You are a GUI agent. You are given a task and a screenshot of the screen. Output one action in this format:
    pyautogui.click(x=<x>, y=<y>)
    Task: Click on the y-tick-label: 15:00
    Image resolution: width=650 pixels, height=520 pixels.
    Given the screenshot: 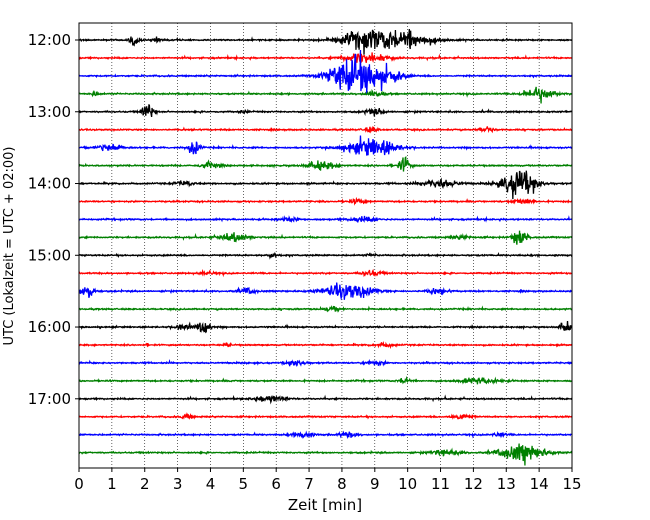 What is the action you would take?
    pyautogui.click(x=49, y=255)
    